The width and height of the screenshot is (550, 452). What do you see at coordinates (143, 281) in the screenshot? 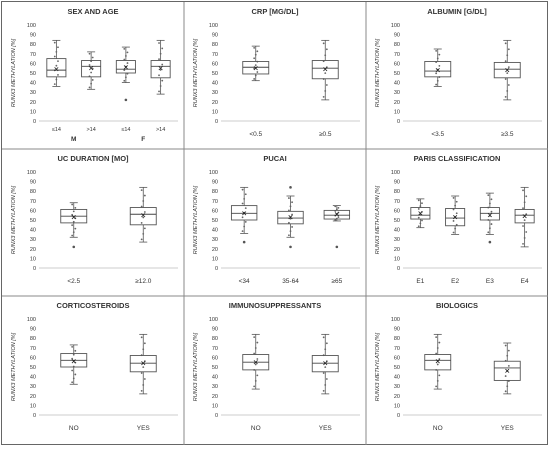
I see `x-tick-label: ≥12.0` at bounding box center [143, 281].